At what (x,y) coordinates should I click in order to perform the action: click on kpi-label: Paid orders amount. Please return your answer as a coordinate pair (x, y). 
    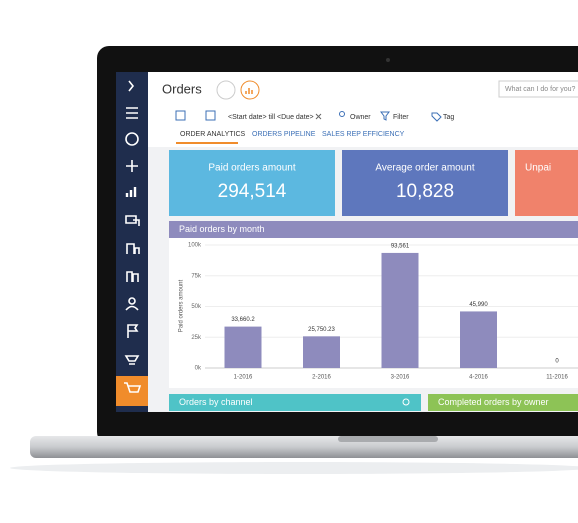
    Looking at the image, I should click on (251, 168).